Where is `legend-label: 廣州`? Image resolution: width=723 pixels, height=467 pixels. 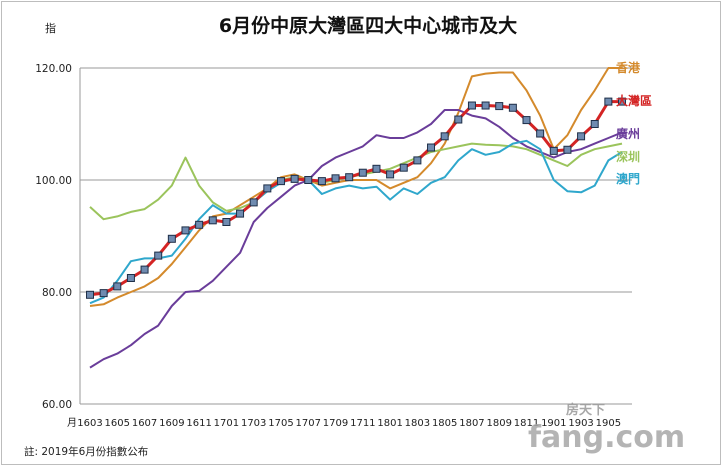
legend-label: 廣州 is located at coordinates (628, 133).